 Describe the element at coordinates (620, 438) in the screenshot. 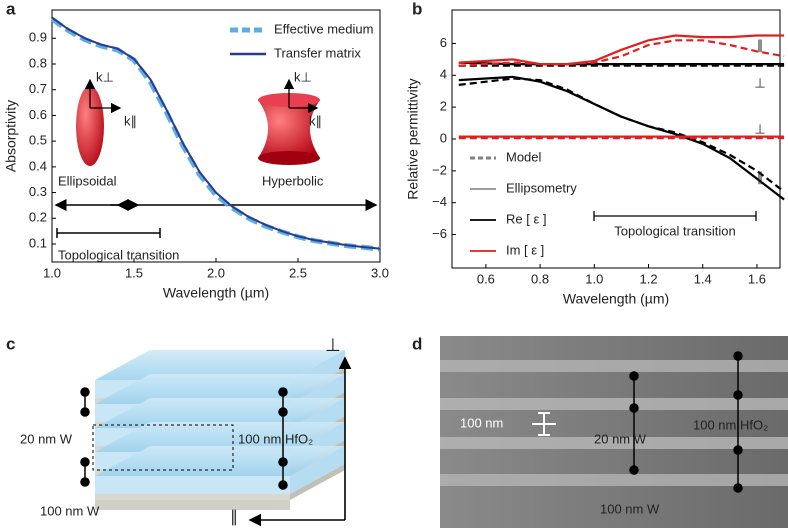

I see `micrograph-label: 20 nm W` at that location.